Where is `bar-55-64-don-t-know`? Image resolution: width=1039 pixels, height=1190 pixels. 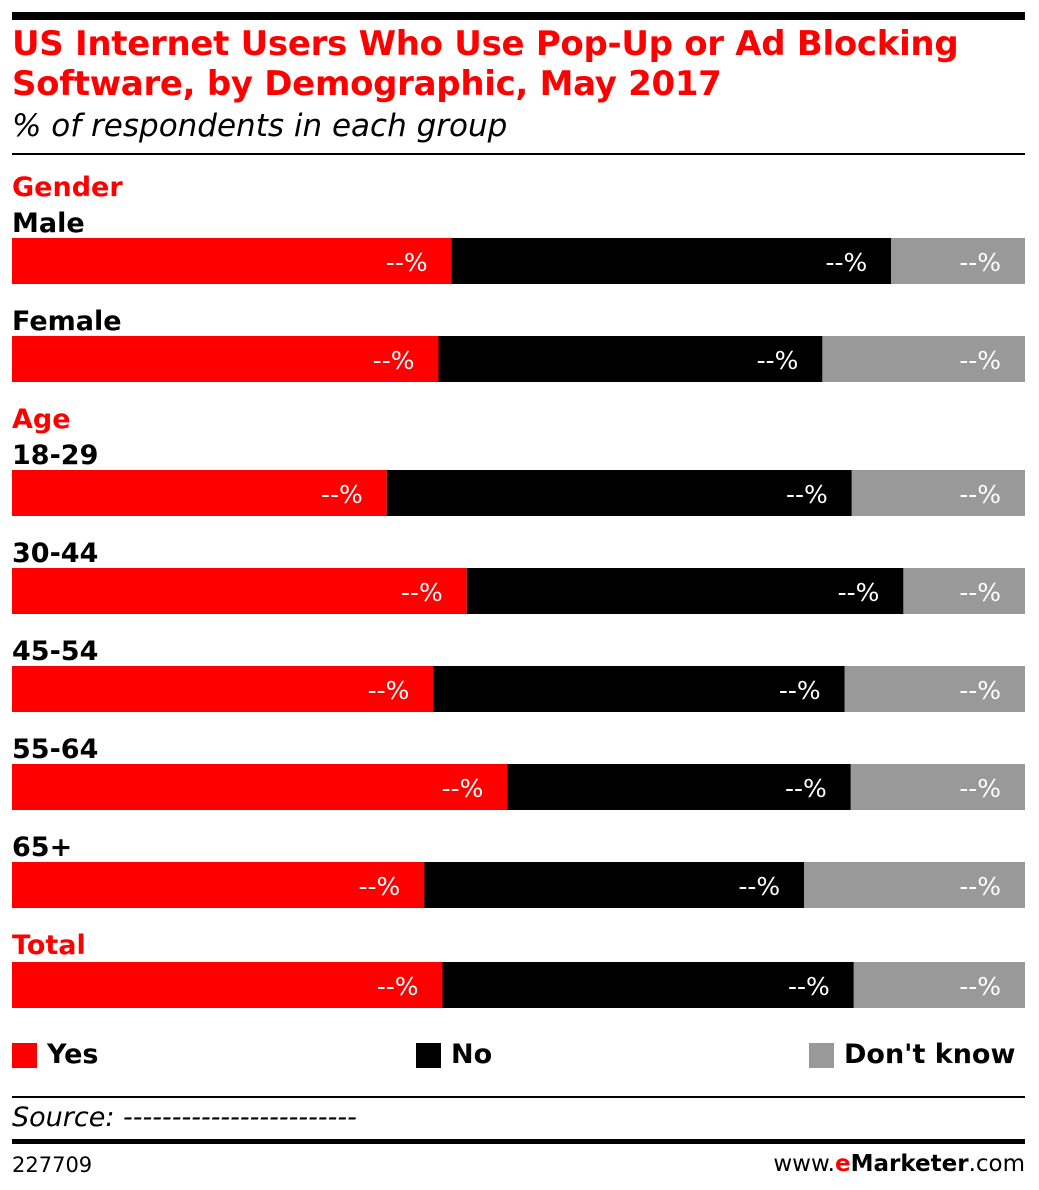
bar-55-64-don-t-know is located at coordinates (937, 787).